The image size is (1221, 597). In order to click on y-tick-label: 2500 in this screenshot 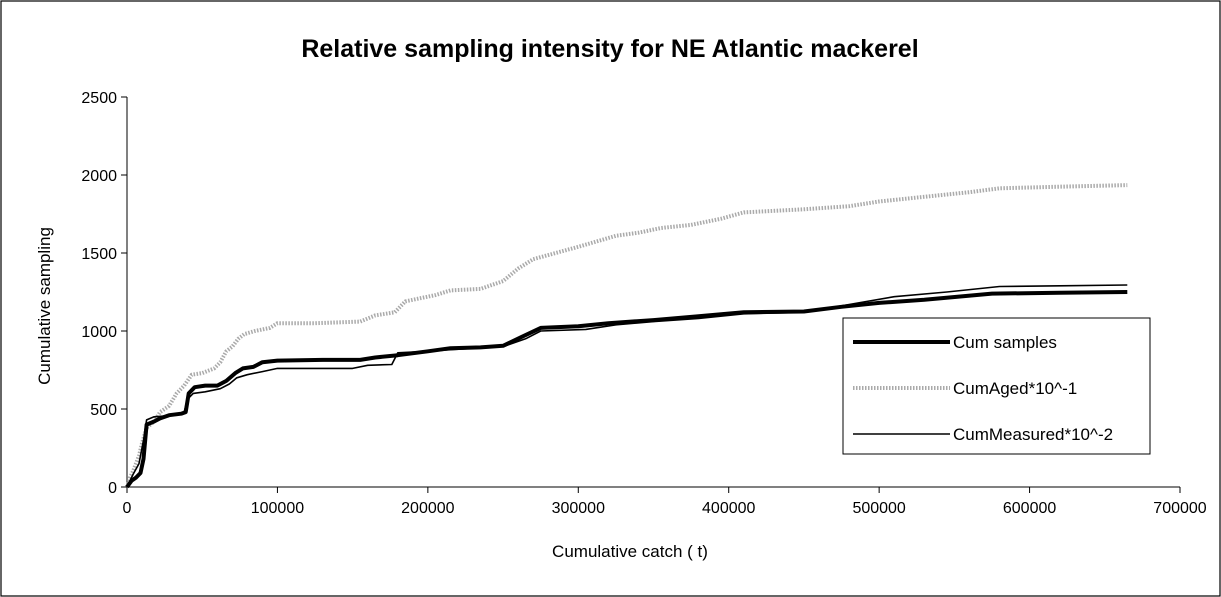, I will do `click(99, 98)`.